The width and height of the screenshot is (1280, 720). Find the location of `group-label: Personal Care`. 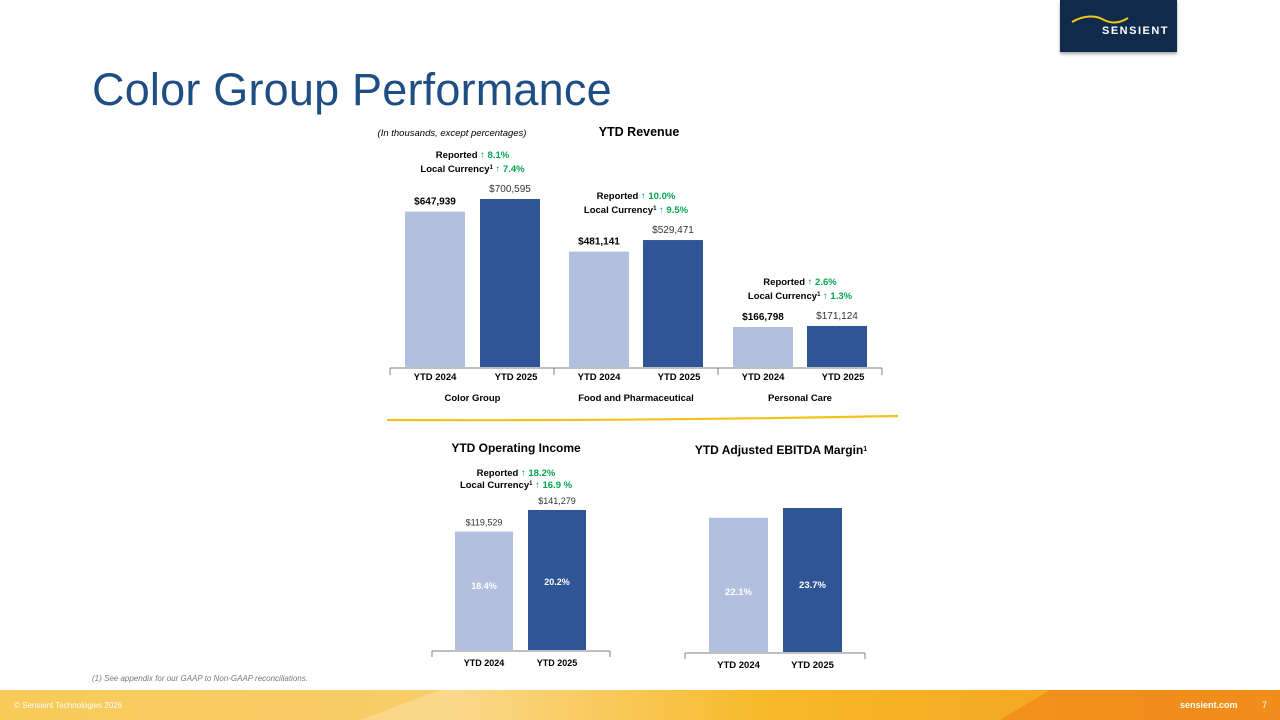

group-label: Personal Care is located at coordinates (800, 398).